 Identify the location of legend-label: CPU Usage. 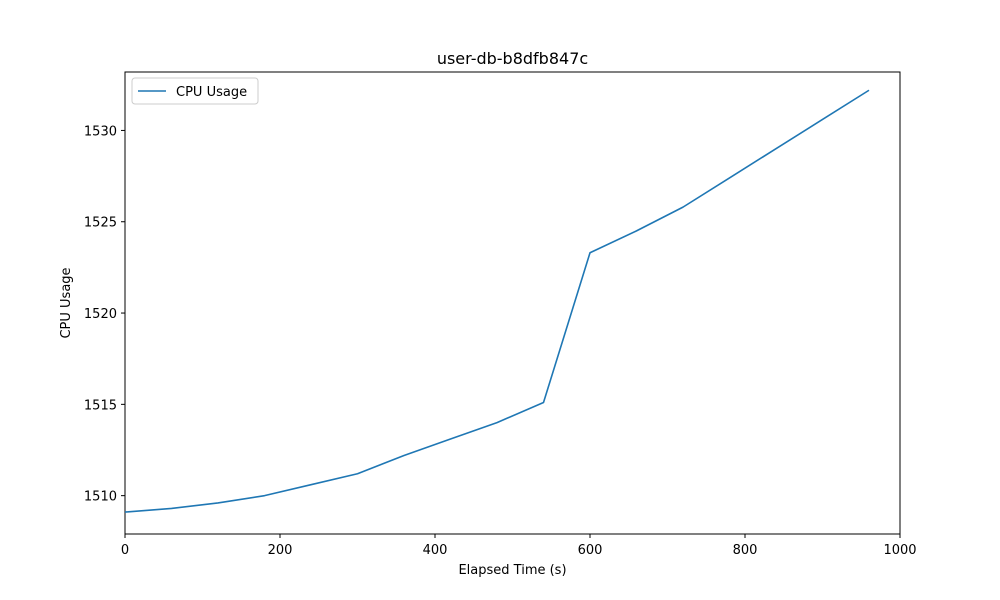
(211, 92).